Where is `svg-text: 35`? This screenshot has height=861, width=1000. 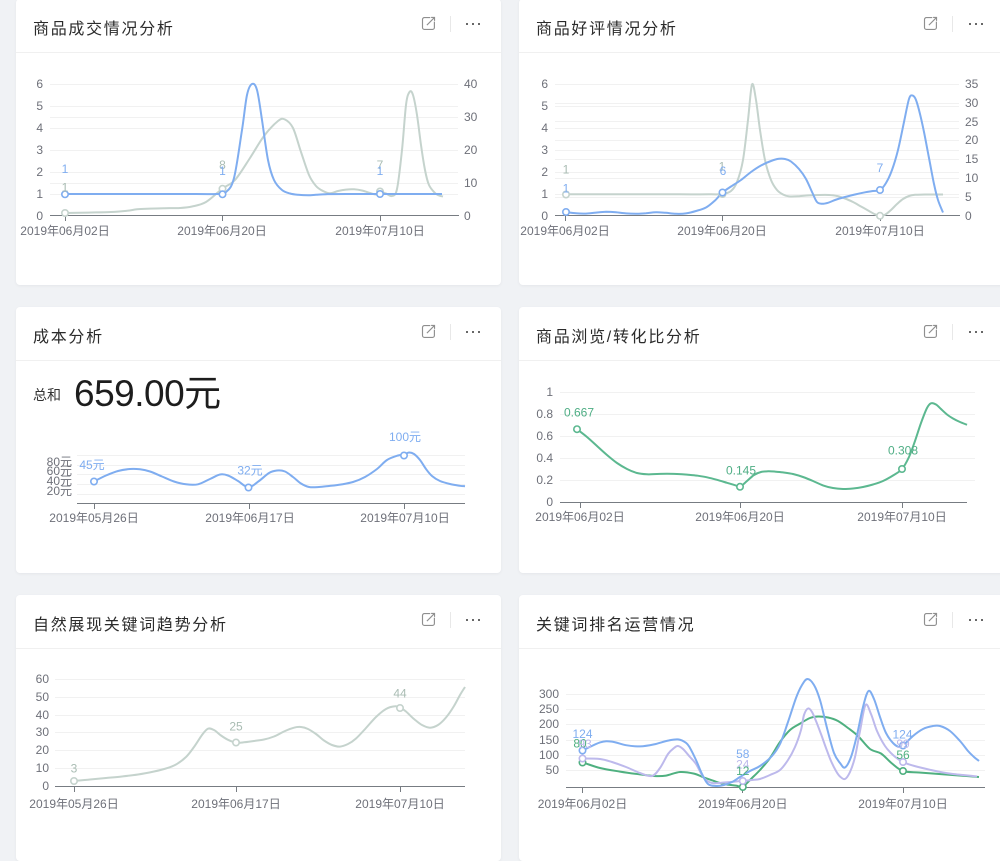 svg-text: 35 is located at coordinates (972, 84).